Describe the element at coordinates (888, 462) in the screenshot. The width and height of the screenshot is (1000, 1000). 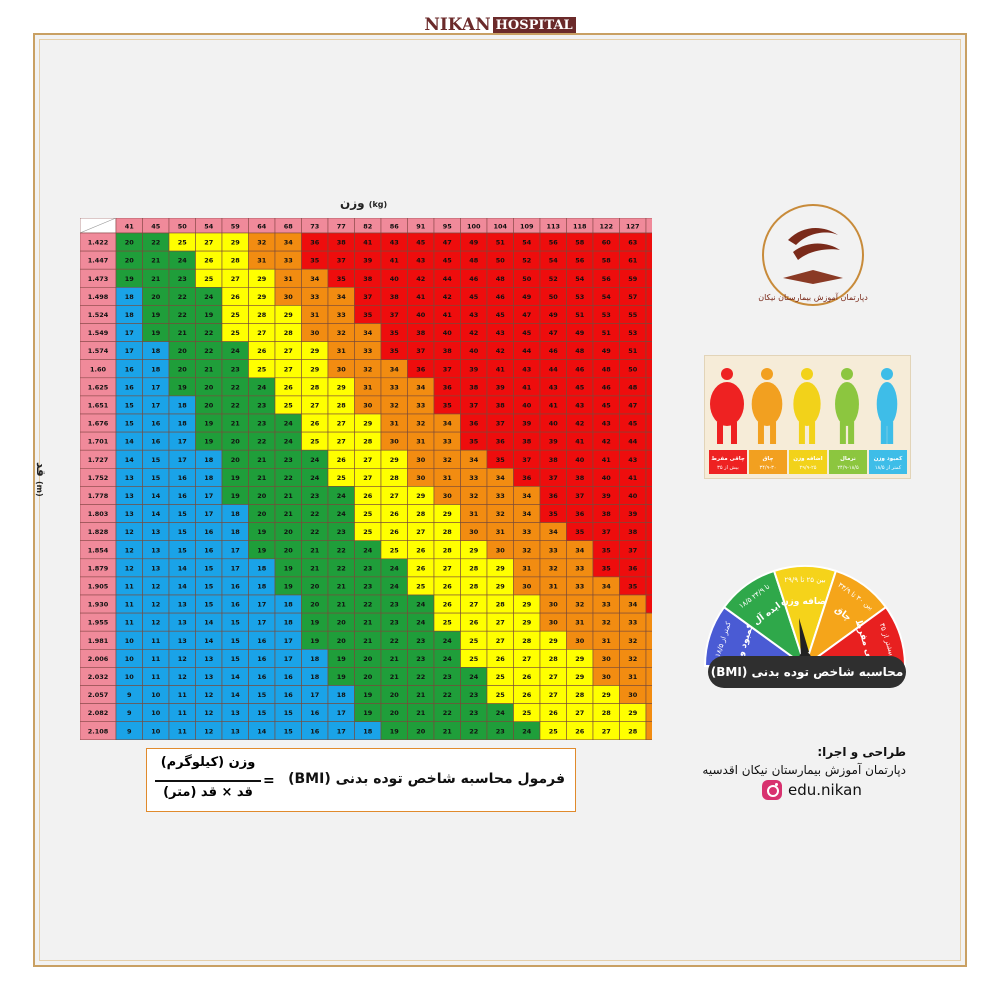
I see `body-legend-box` at that location.